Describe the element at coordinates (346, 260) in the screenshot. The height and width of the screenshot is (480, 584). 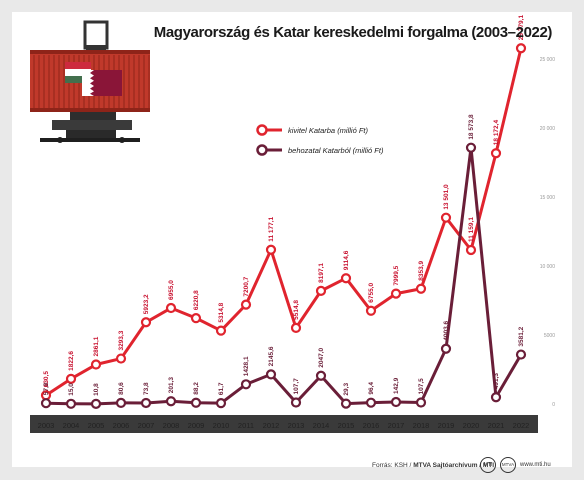
I see `export-data-label: 9114,6` at that location.